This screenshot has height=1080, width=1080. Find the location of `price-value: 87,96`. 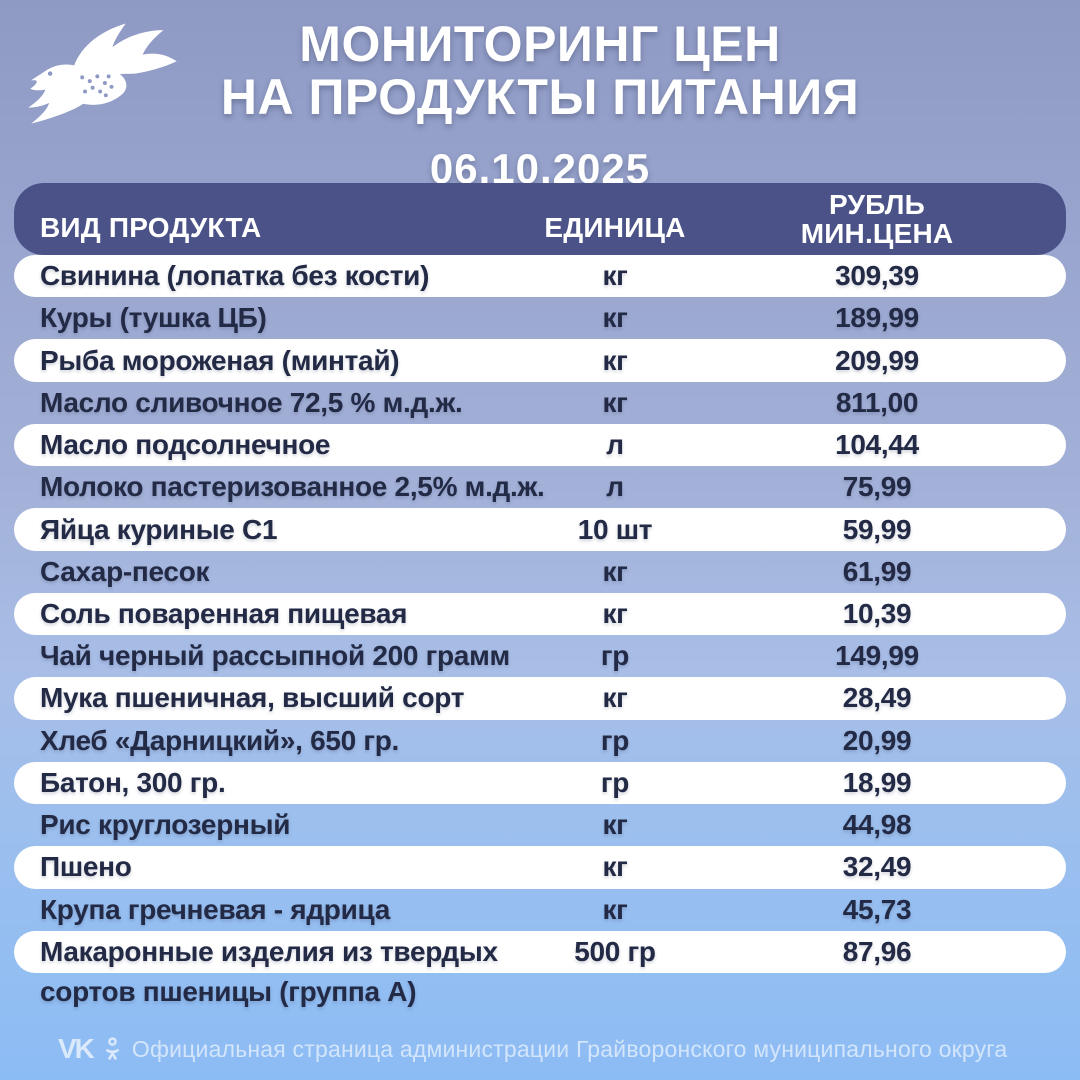

price-value: 87,96 is located at coordinates (877, 951).